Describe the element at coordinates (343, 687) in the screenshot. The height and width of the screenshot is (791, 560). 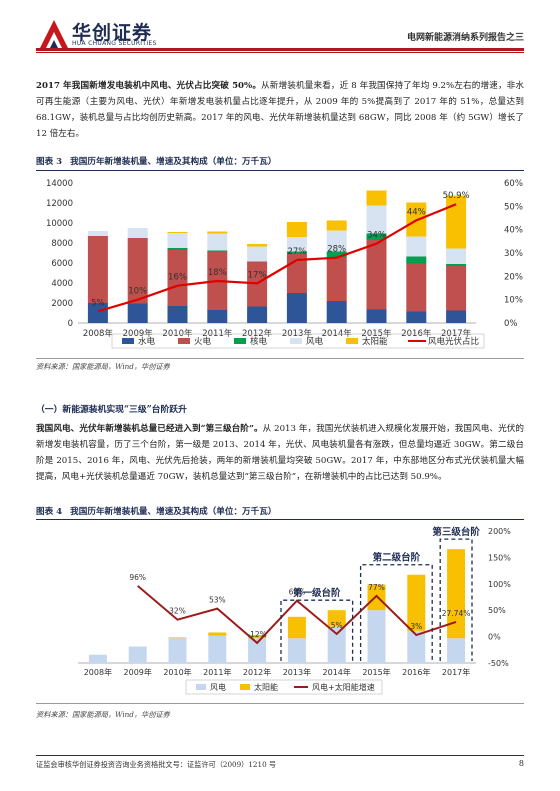
I see `legend-label: 风电+太阳能增速` at that location.